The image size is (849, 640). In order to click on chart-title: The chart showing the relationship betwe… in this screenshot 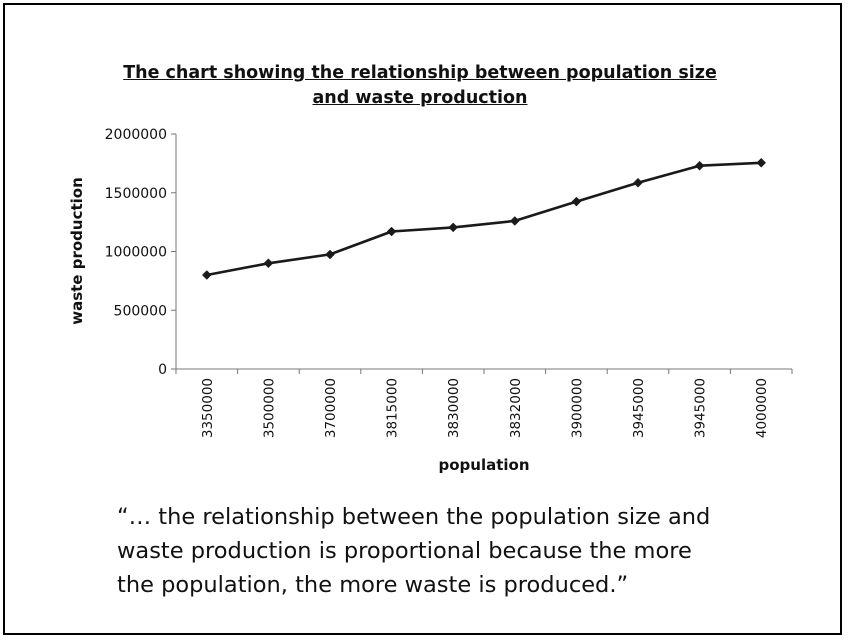, I will do `click(420, 86)`.